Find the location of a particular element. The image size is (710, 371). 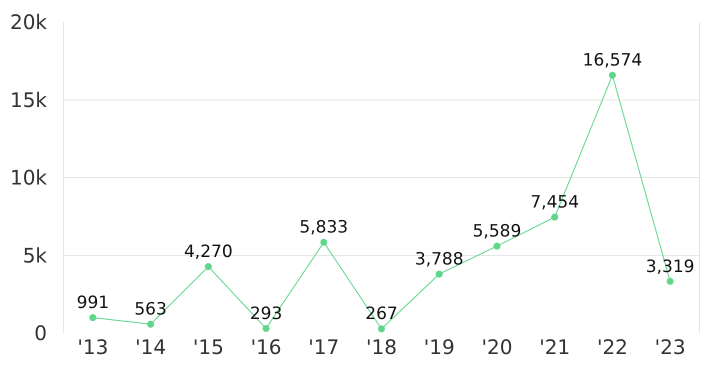

x-tick-label: '15 is located at coordinates (208, 347).